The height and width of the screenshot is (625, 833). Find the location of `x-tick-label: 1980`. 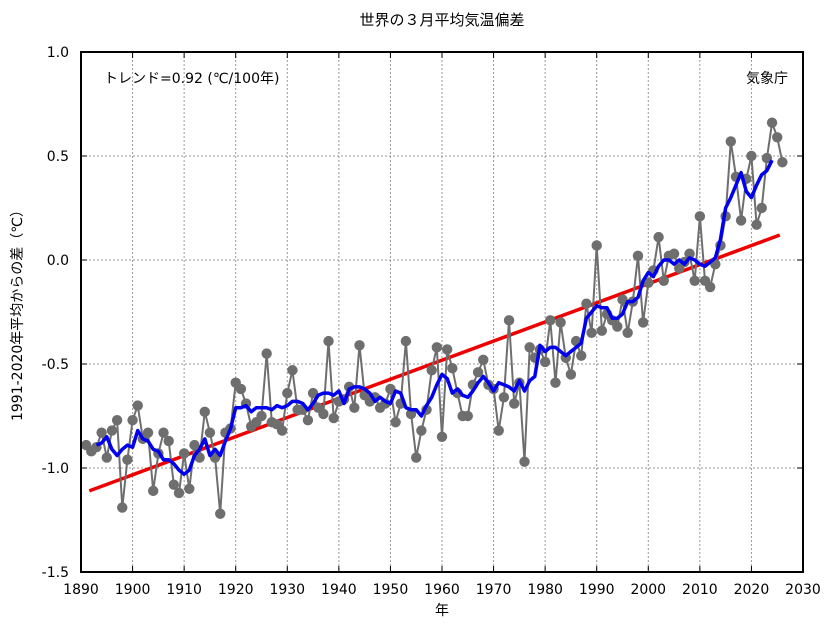

x-tick-label: 1980 is located at coordinates (545, 590).